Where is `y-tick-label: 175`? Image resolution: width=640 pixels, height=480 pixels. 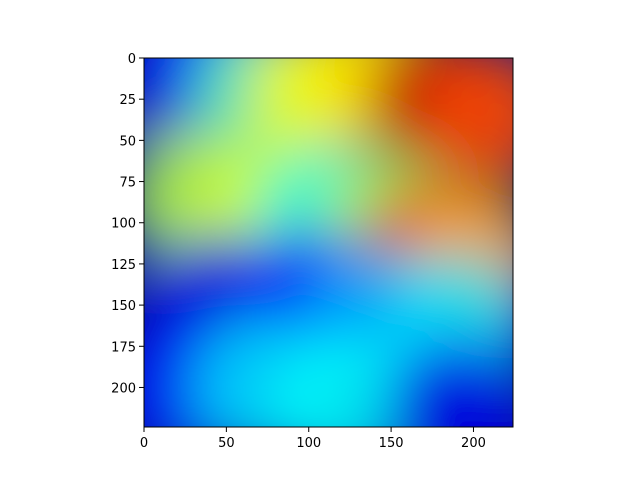 y-tick-label: 175 is located at coordinates (123, 347).